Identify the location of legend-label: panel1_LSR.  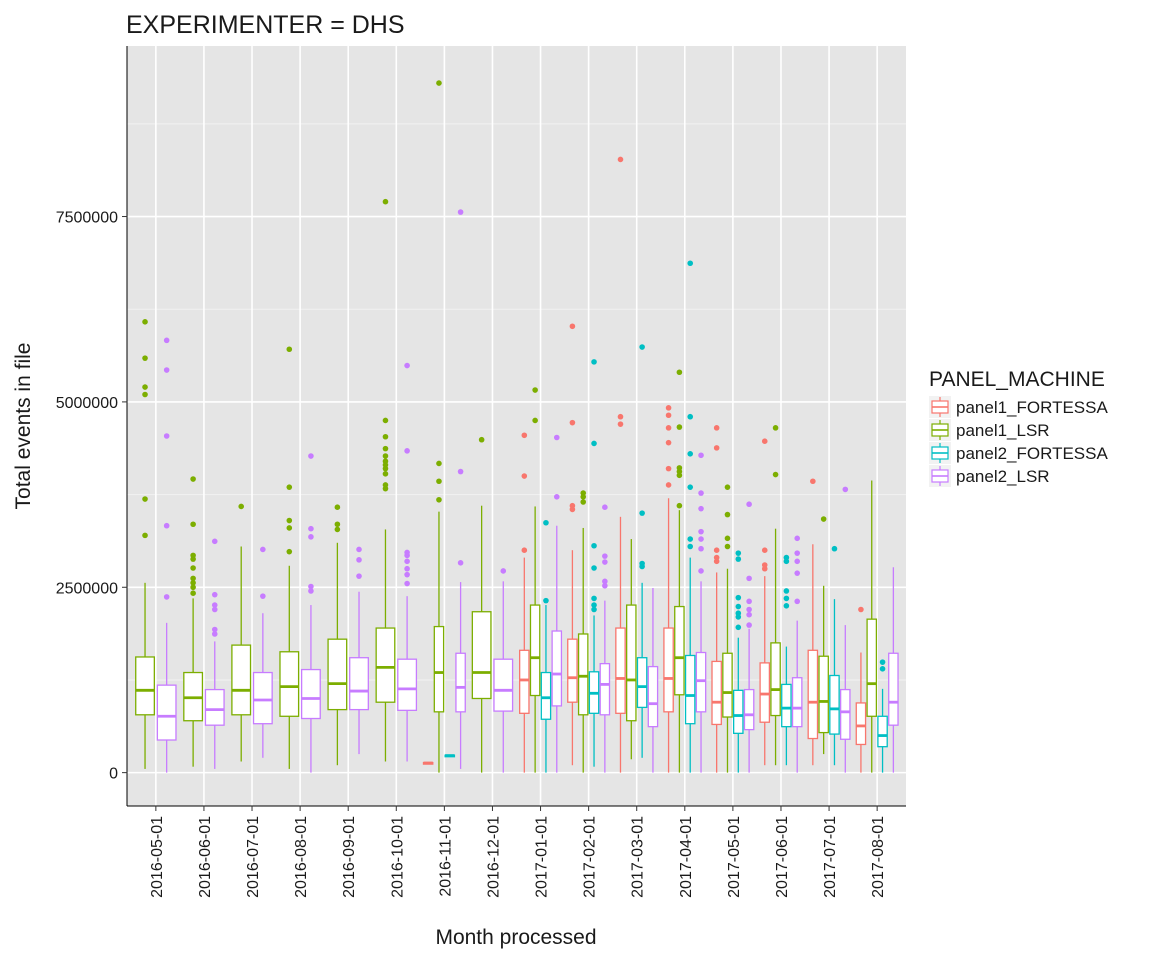
(1003, 430).